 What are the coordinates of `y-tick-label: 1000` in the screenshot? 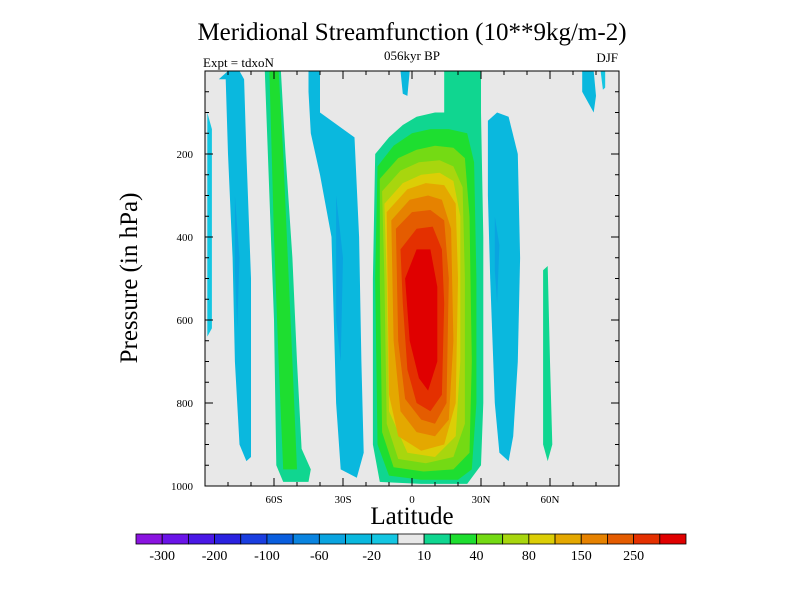 It's located at (182, 487).